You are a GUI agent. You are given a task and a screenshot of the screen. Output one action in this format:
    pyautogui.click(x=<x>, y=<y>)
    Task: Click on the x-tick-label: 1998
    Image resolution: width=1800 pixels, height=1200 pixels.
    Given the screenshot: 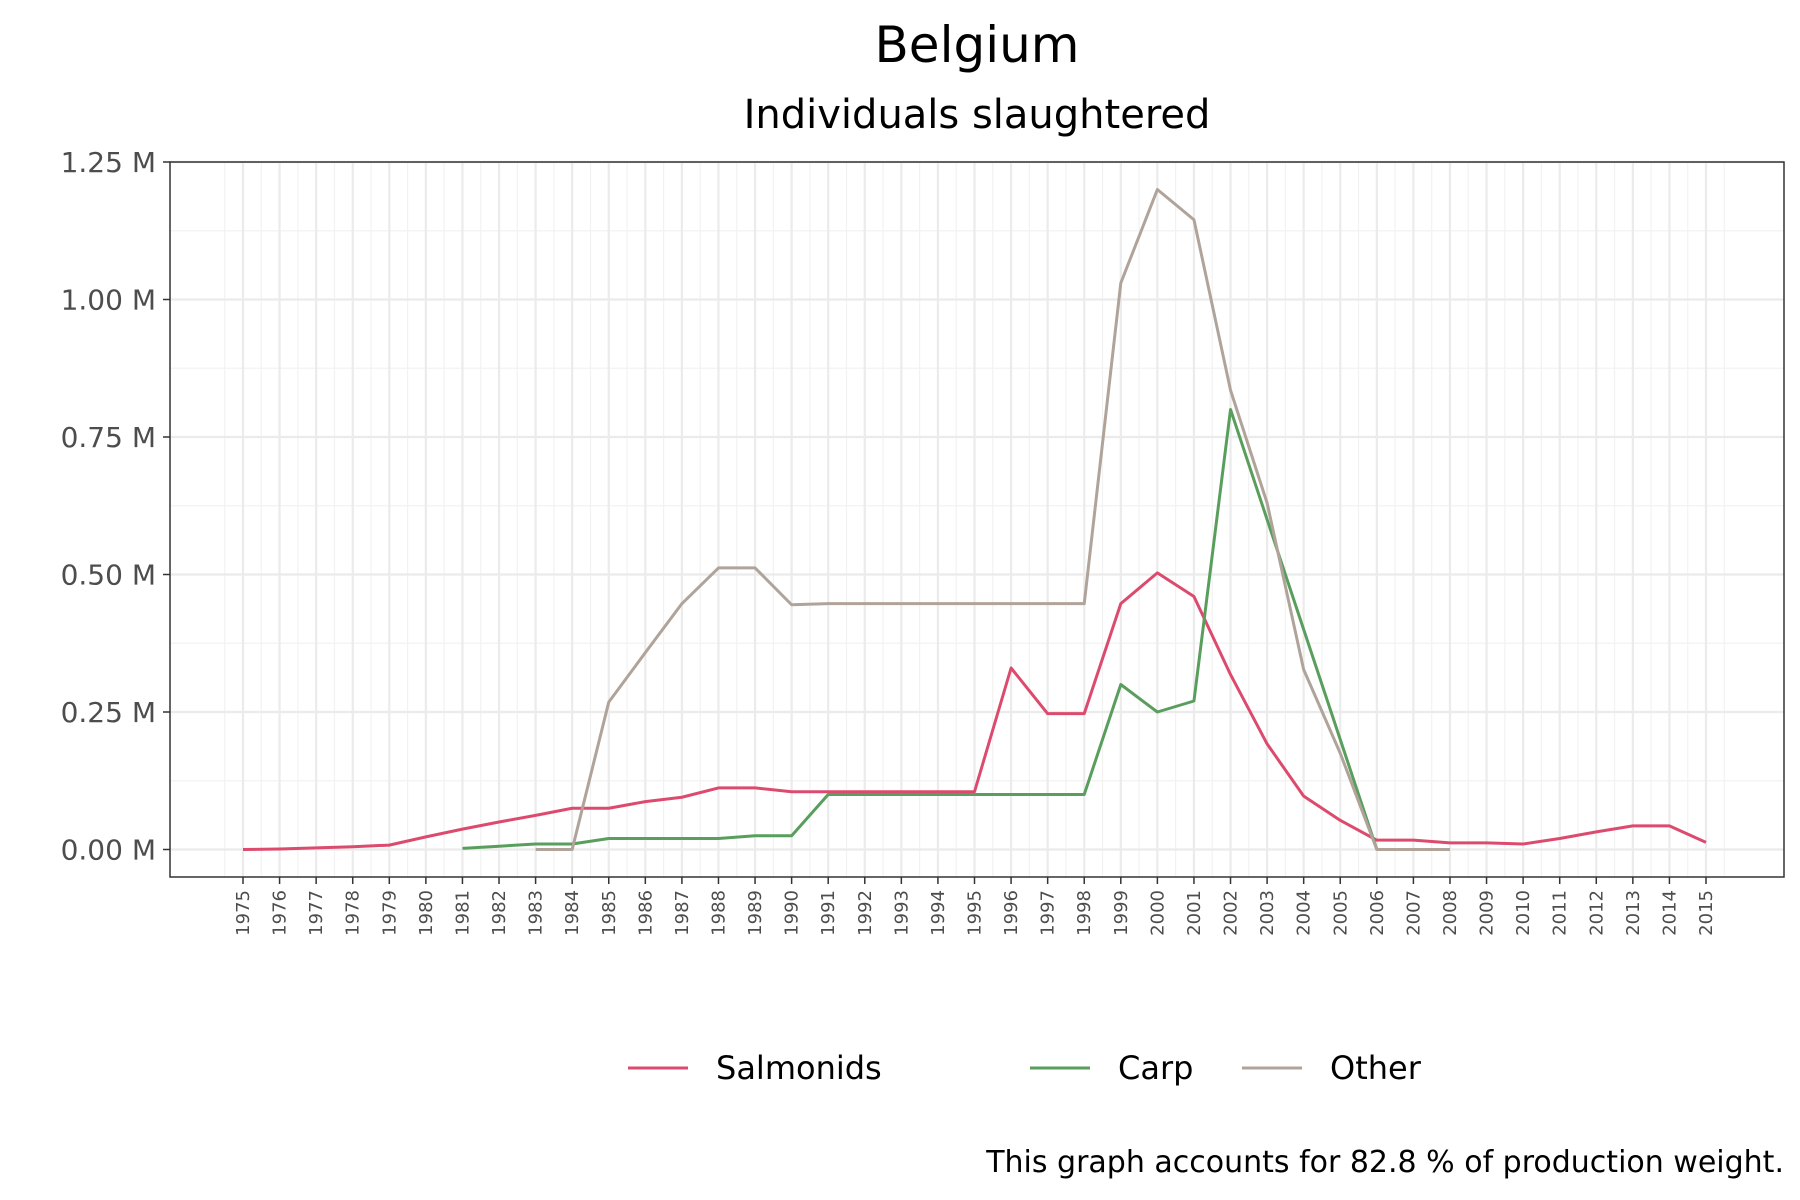 What is the action you would take?
    pyautogui.click(x=1084, y=913)
    